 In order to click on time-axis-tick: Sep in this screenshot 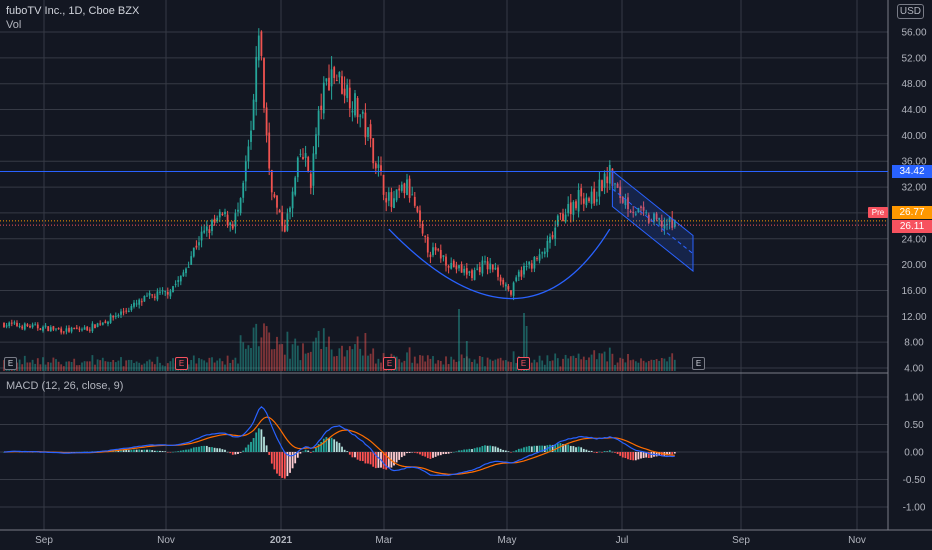, I will do `click(44, 540)`.